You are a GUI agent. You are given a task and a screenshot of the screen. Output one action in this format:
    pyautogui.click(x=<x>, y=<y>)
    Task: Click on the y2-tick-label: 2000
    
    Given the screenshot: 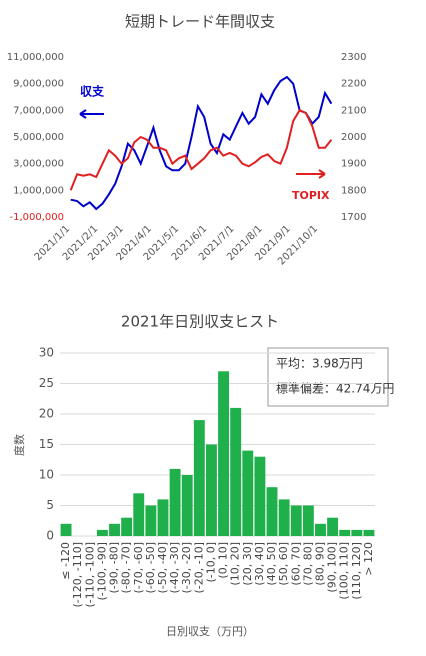 What is the action you would take?
    pyautogui.click(x=353, y=137)
    